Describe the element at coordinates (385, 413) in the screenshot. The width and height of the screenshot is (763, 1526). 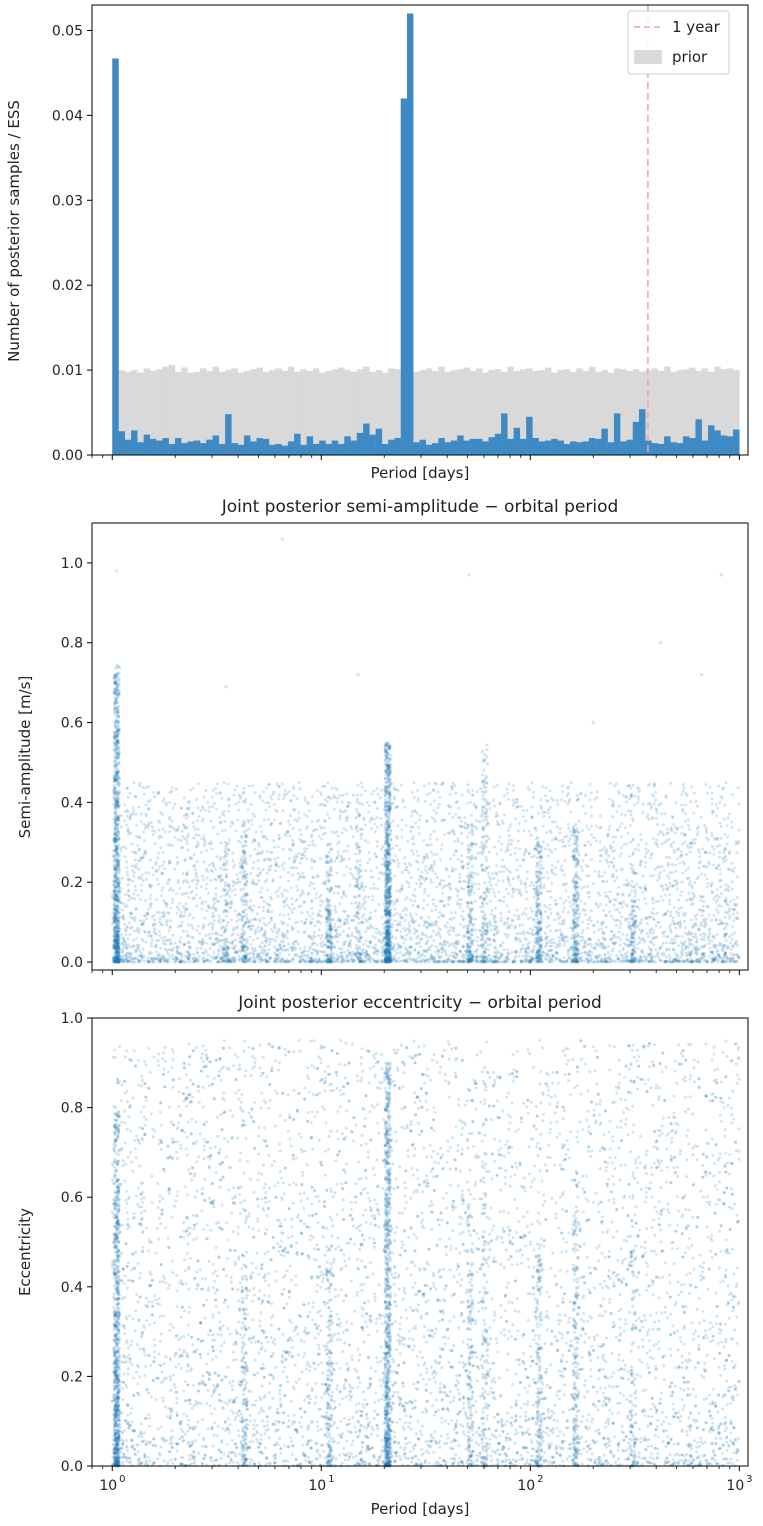
I see `prior-bar` at that location.